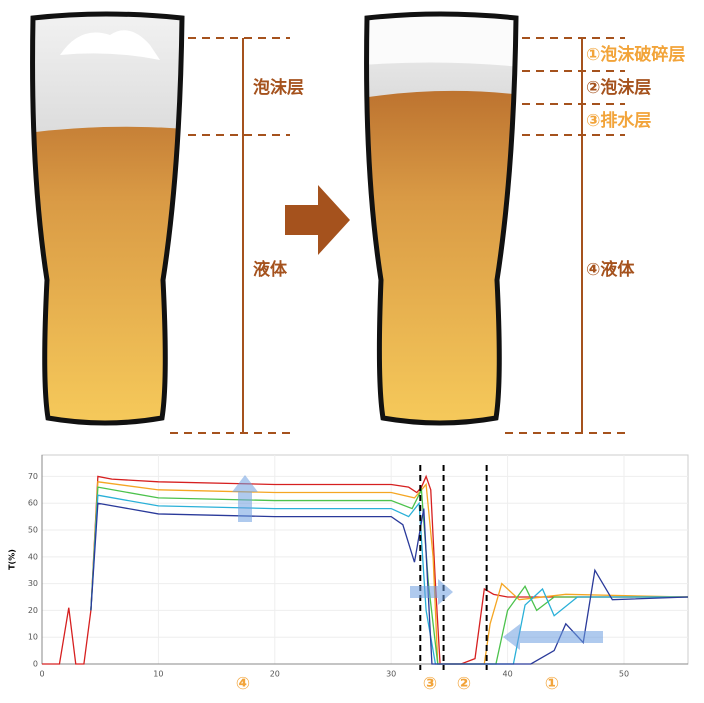 This screenshot has height=703, width=704. I want to click on y-tick-label: 30, so click(33, 583).